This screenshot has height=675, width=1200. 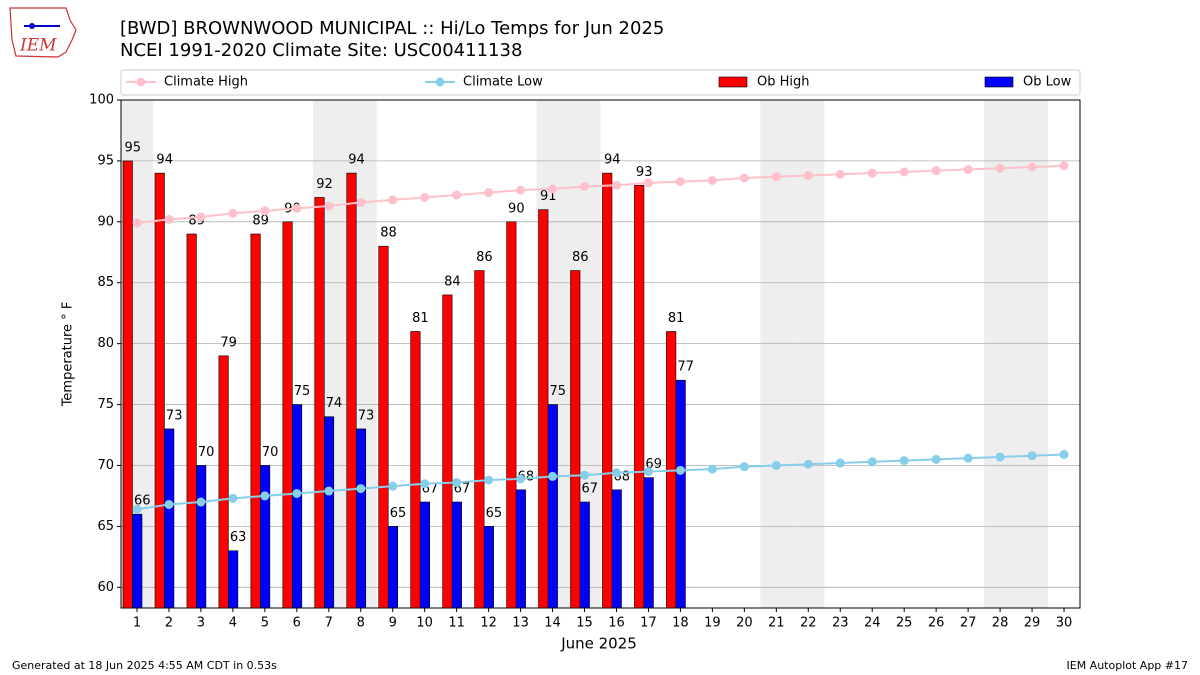 I want to click on x-tick-label: 1, so click(x=137, y=623).